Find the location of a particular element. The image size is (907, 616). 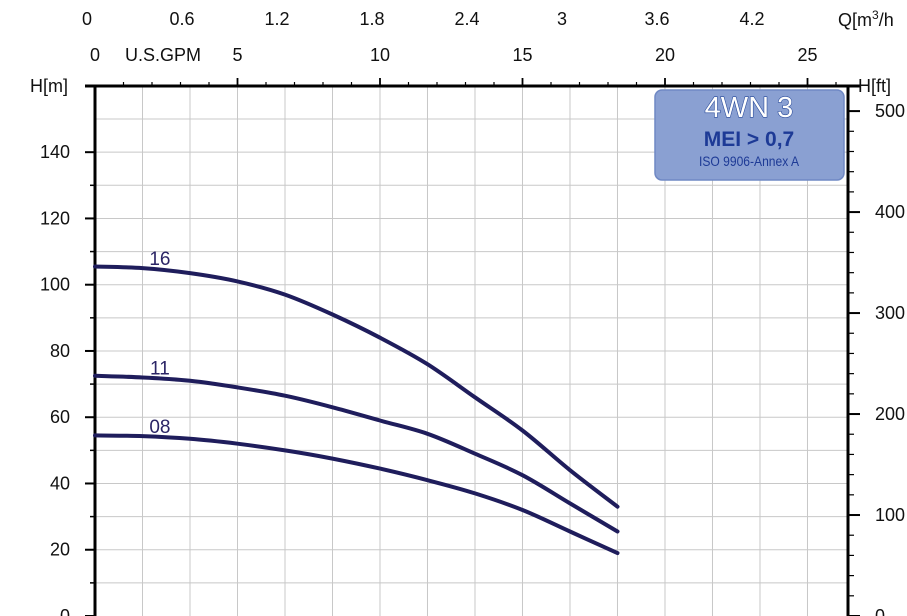

x-axis-label: Q[m3/h is located at coordinates (866, 19).